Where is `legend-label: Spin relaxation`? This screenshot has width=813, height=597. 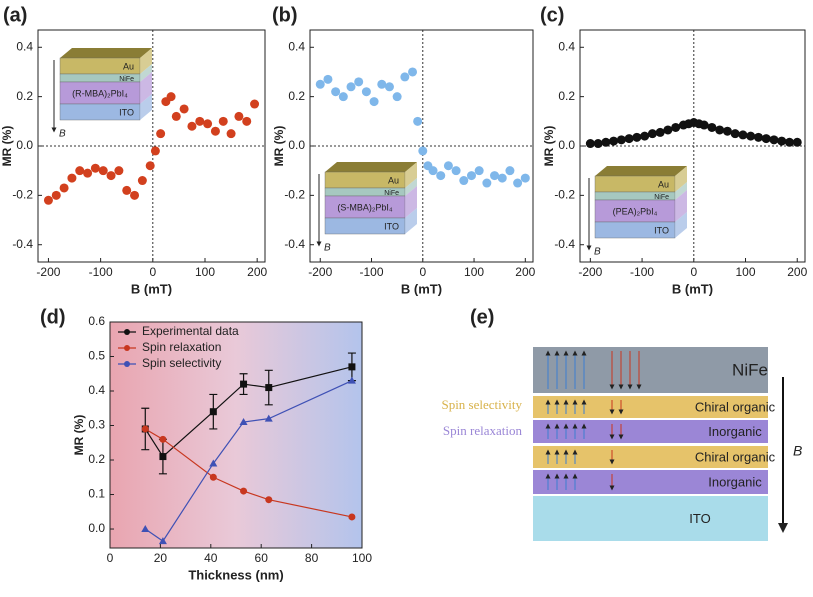 legend-label: Spin relaxation is located at coordinates (181, 347).